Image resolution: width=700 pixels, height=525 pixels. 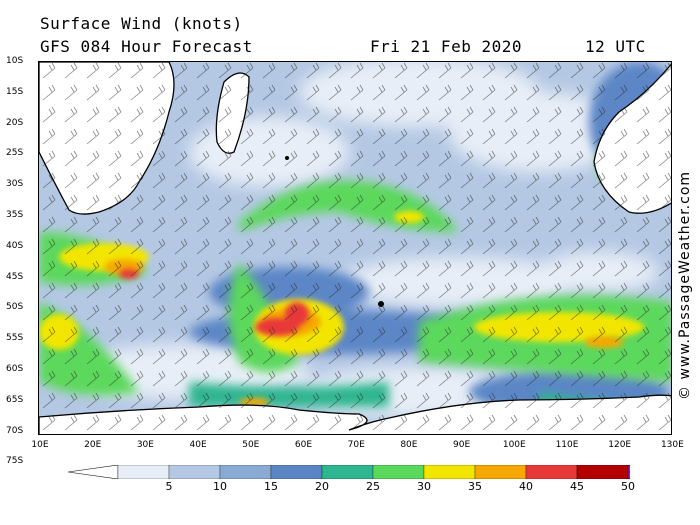 I want to click on legend-value: 40, so click(x=526, y=486).